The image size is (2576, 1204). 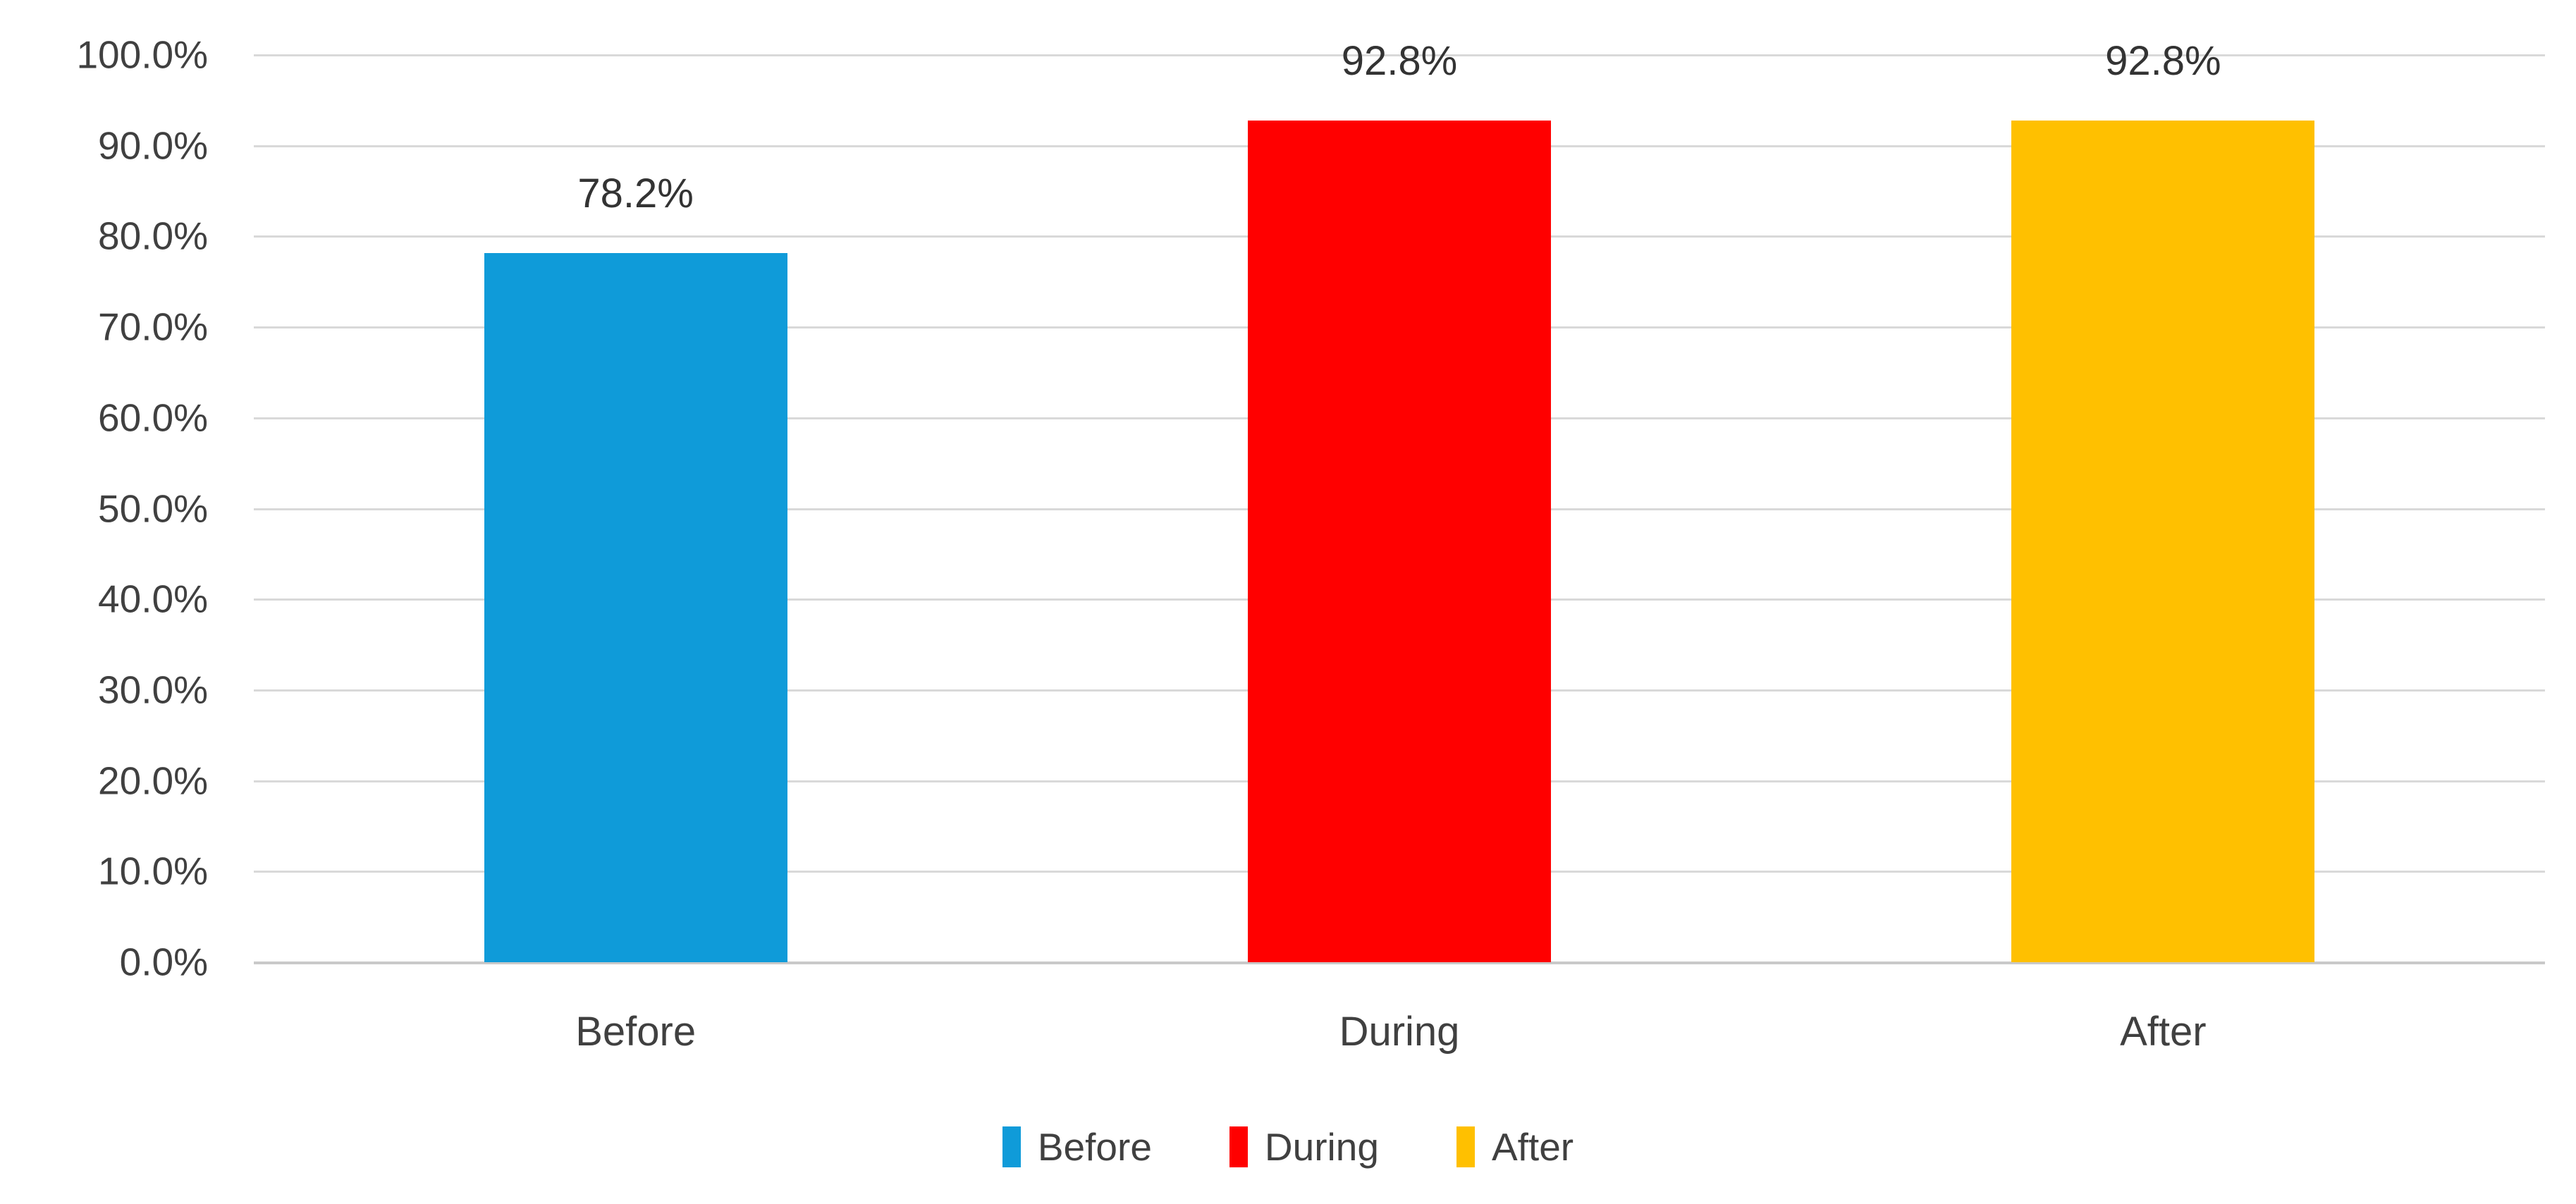 I want to click on y-axis-tick-label: 20.0%, so click(x=153, y=780).